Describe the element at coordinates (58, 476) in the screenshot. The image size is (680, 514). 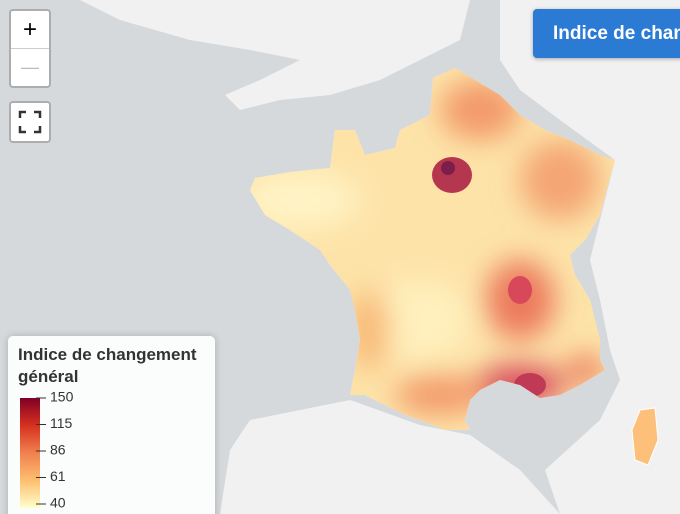
I see `legend-tick-label: 61` at that location.